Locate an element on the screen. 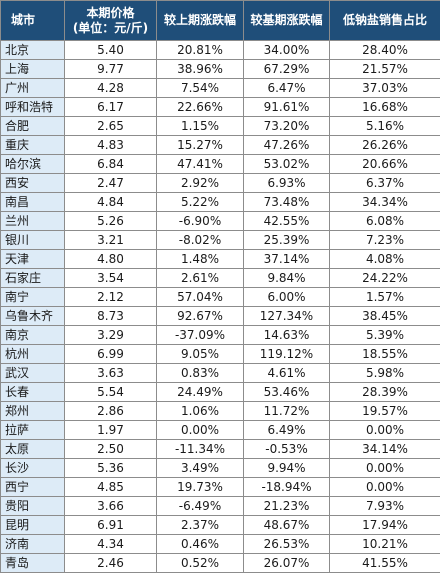 The height and width of the screenshot is (573, 440). city-cell: 西宁 is located at coordinates (33, 487).